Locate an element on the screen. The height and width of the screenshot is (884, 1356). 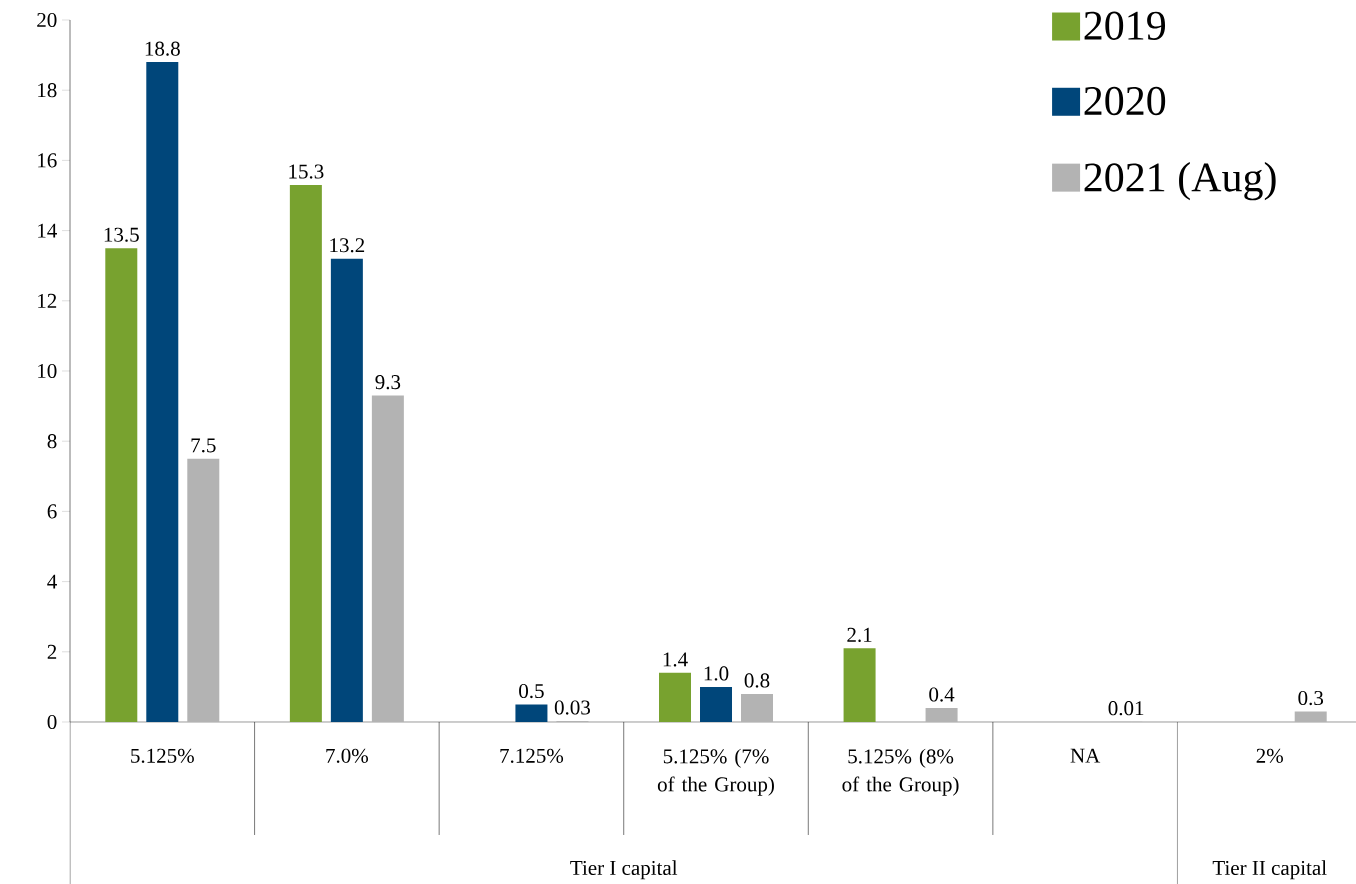
y-tick-label: 16 is located at coordinates (47, 160).